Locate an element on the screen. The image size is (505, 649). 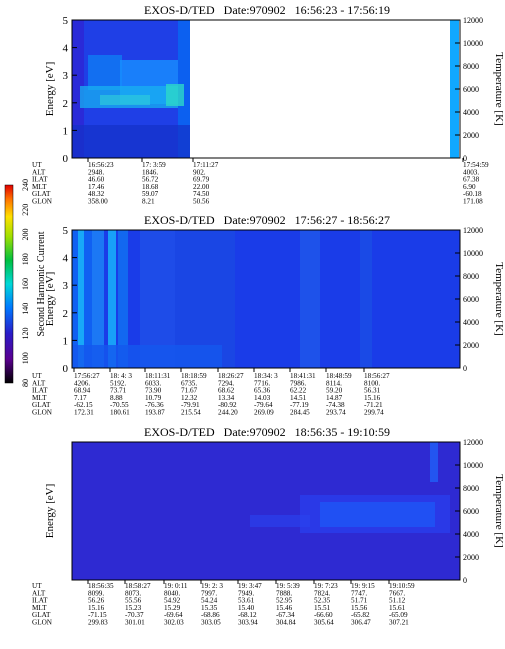
table-cell: 17:11:27 is located at coordinates (206, 165).